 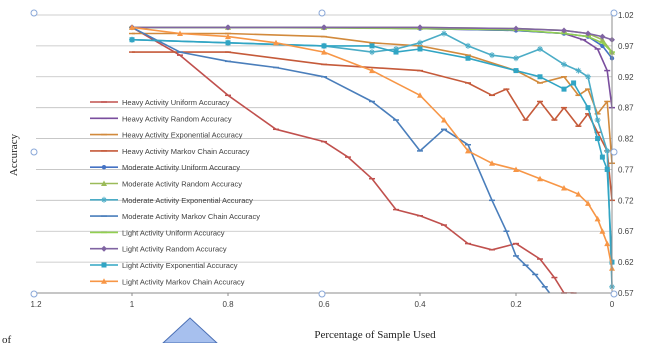 What do you see at coordinates (190, 330) in the screenshot?
I see `decorative-triangle-shape` at bounding box center [190, 330].